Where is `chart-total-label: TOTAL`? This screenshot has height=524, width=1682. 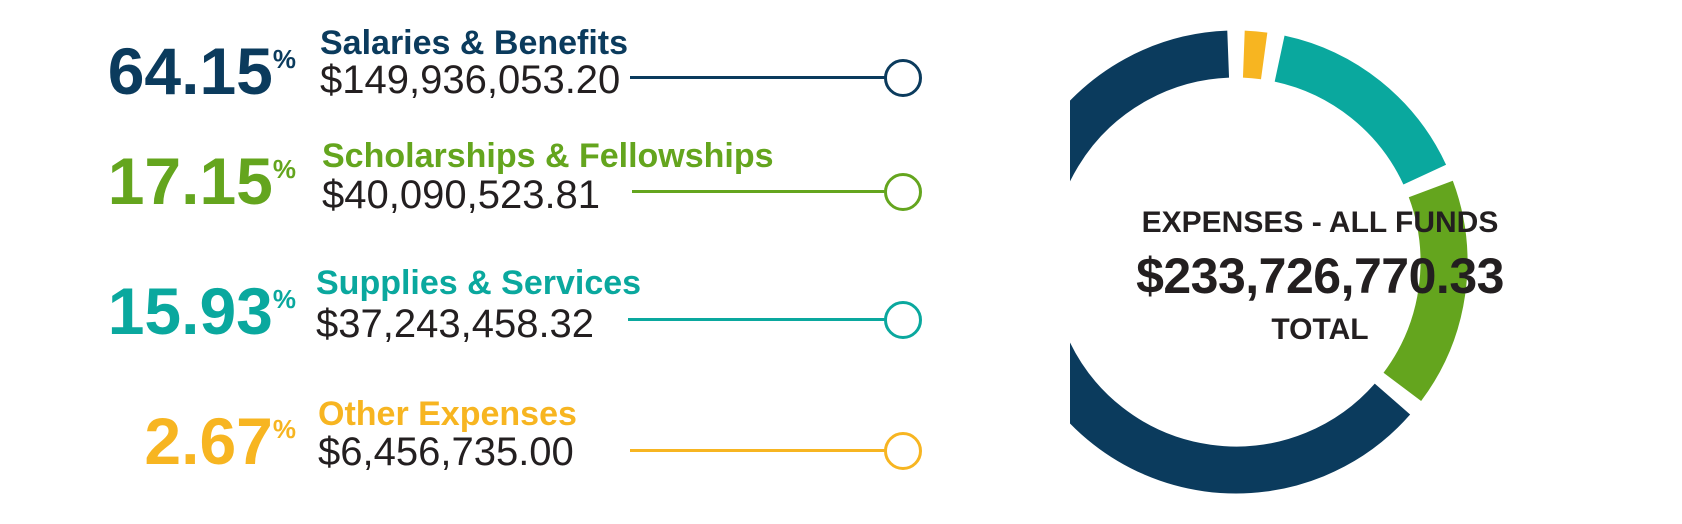 chart-total-label: TOTAL is located at coordinates (1320, 329).